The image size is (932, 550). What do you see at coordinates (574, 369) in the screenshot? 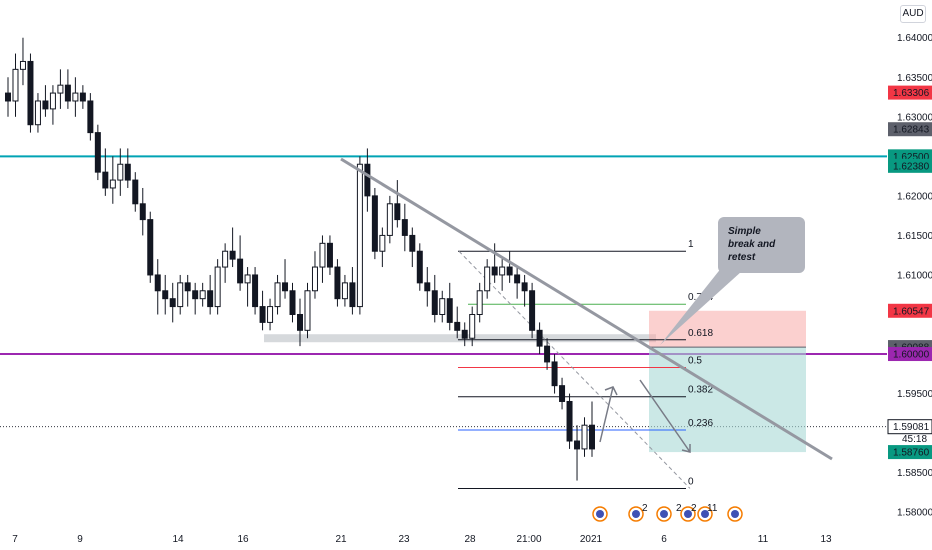
I see `fib-trend-line` at bounding box center [574, 369].